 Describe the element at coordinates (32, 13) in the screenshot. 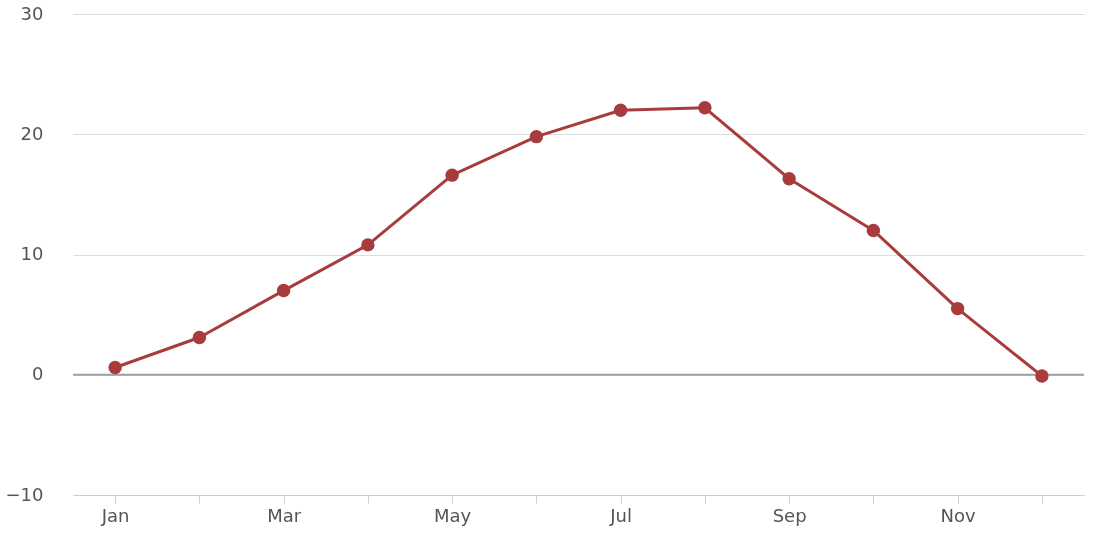

I see `y-tick-label: 30` at that location.